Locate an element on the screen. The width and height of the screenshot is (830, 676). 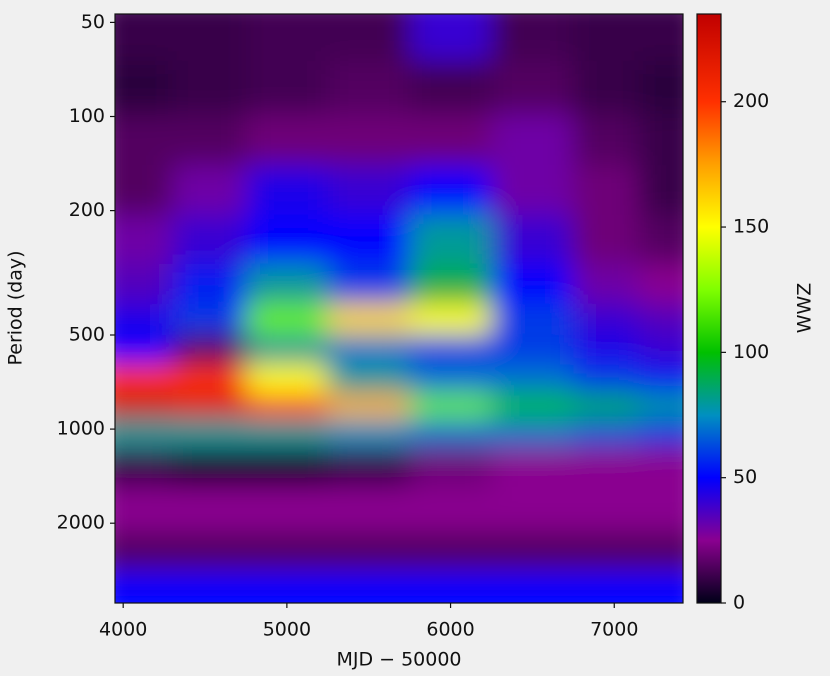
x-tick-label: 4000 is located at coordinates (123, 630).